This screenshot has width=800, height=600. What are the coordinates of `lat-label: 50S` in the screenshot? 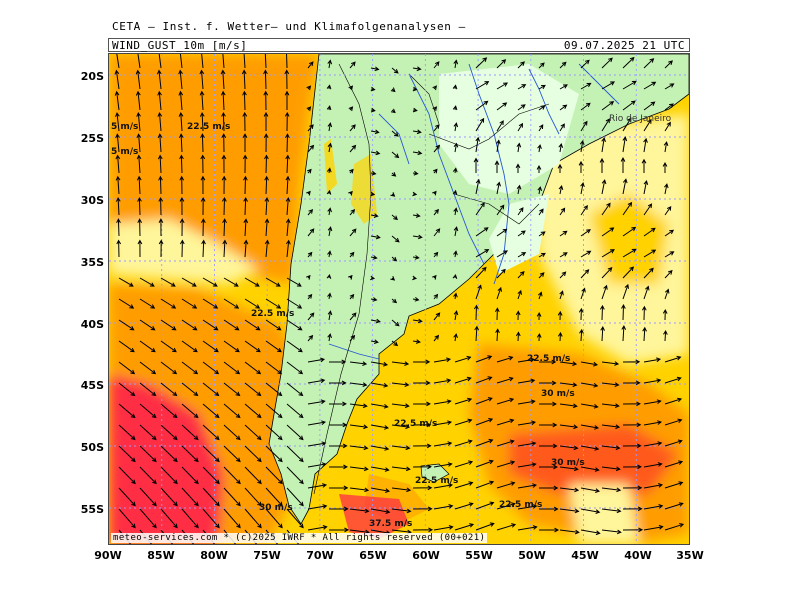 It's located at (92, 447).